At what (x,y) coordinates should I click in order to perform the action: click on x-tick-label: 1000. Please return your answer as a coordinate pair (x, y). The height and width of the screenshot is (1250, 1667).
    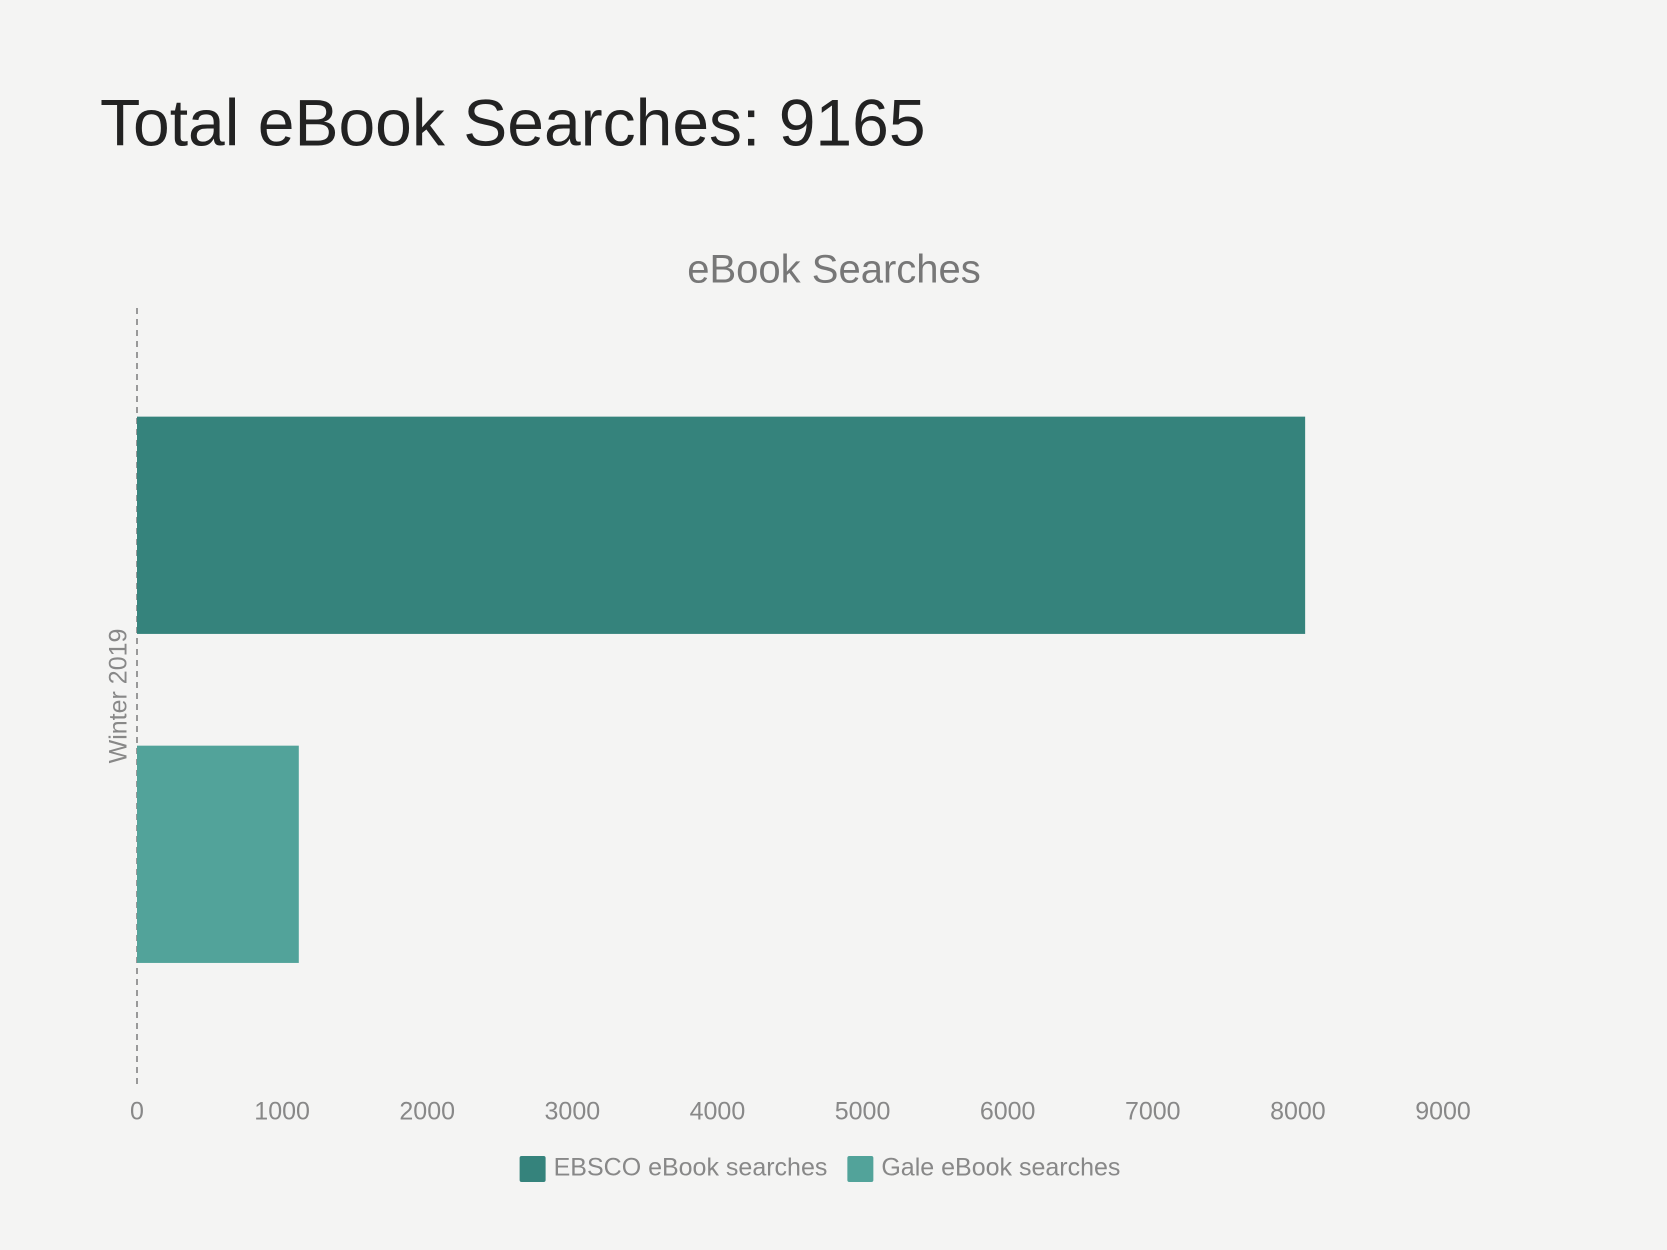
    Looking at the image, I should click on (282, 1112).